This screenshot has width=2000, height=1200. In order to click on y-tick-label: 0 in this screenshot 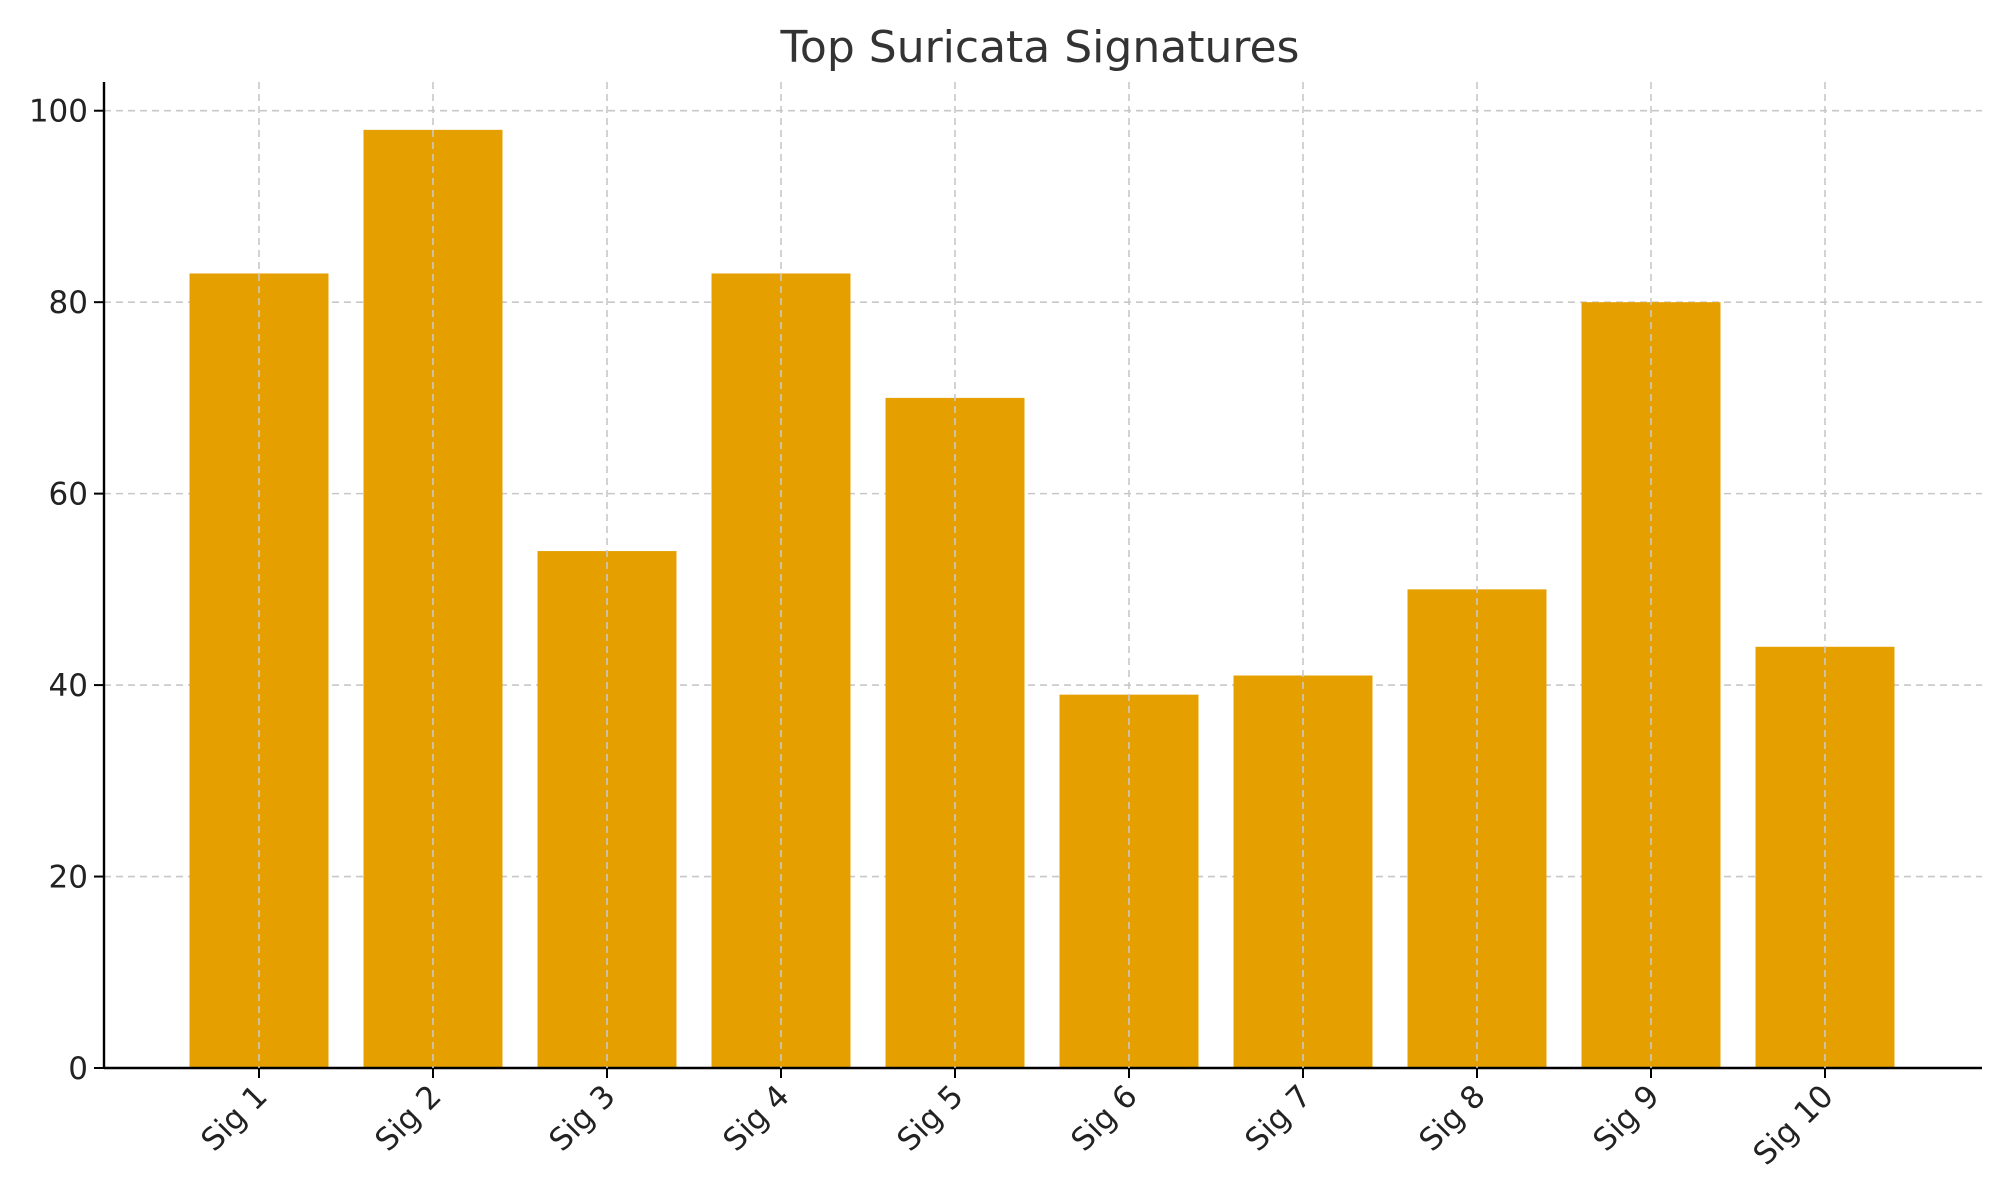, I will do `click(78, 1069)`.